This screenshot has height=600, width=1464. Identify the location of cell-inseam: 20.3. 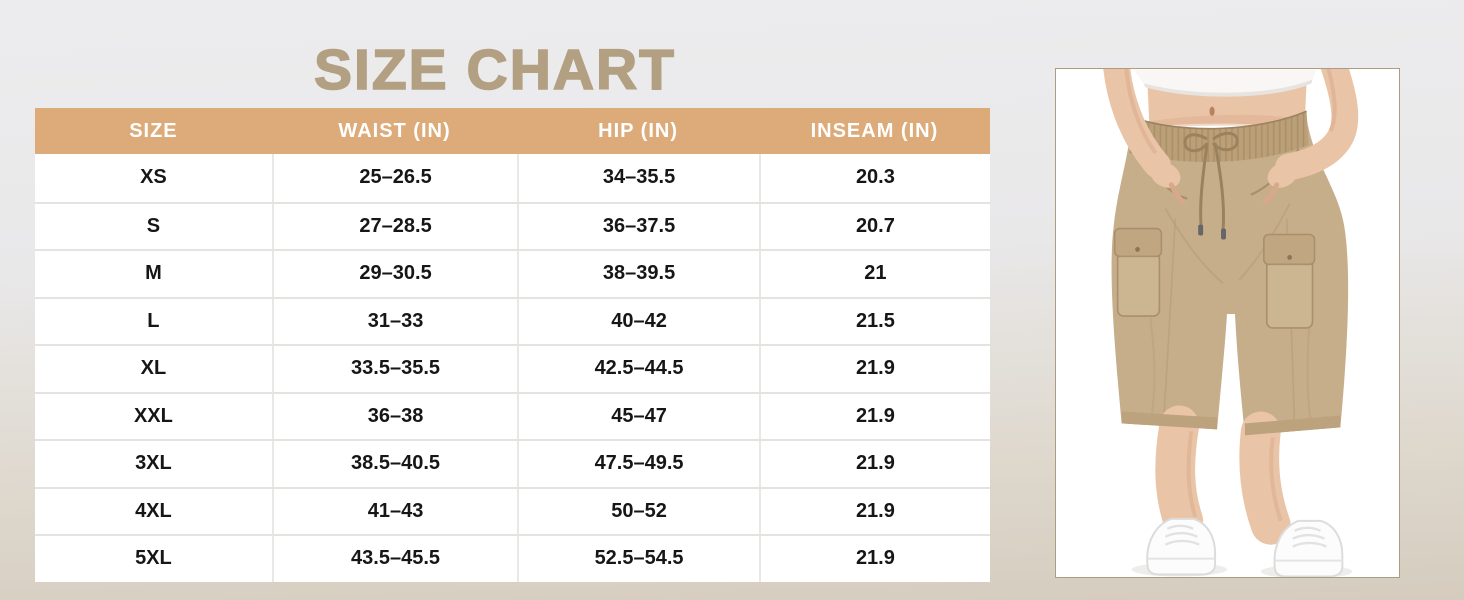
(874, 178).